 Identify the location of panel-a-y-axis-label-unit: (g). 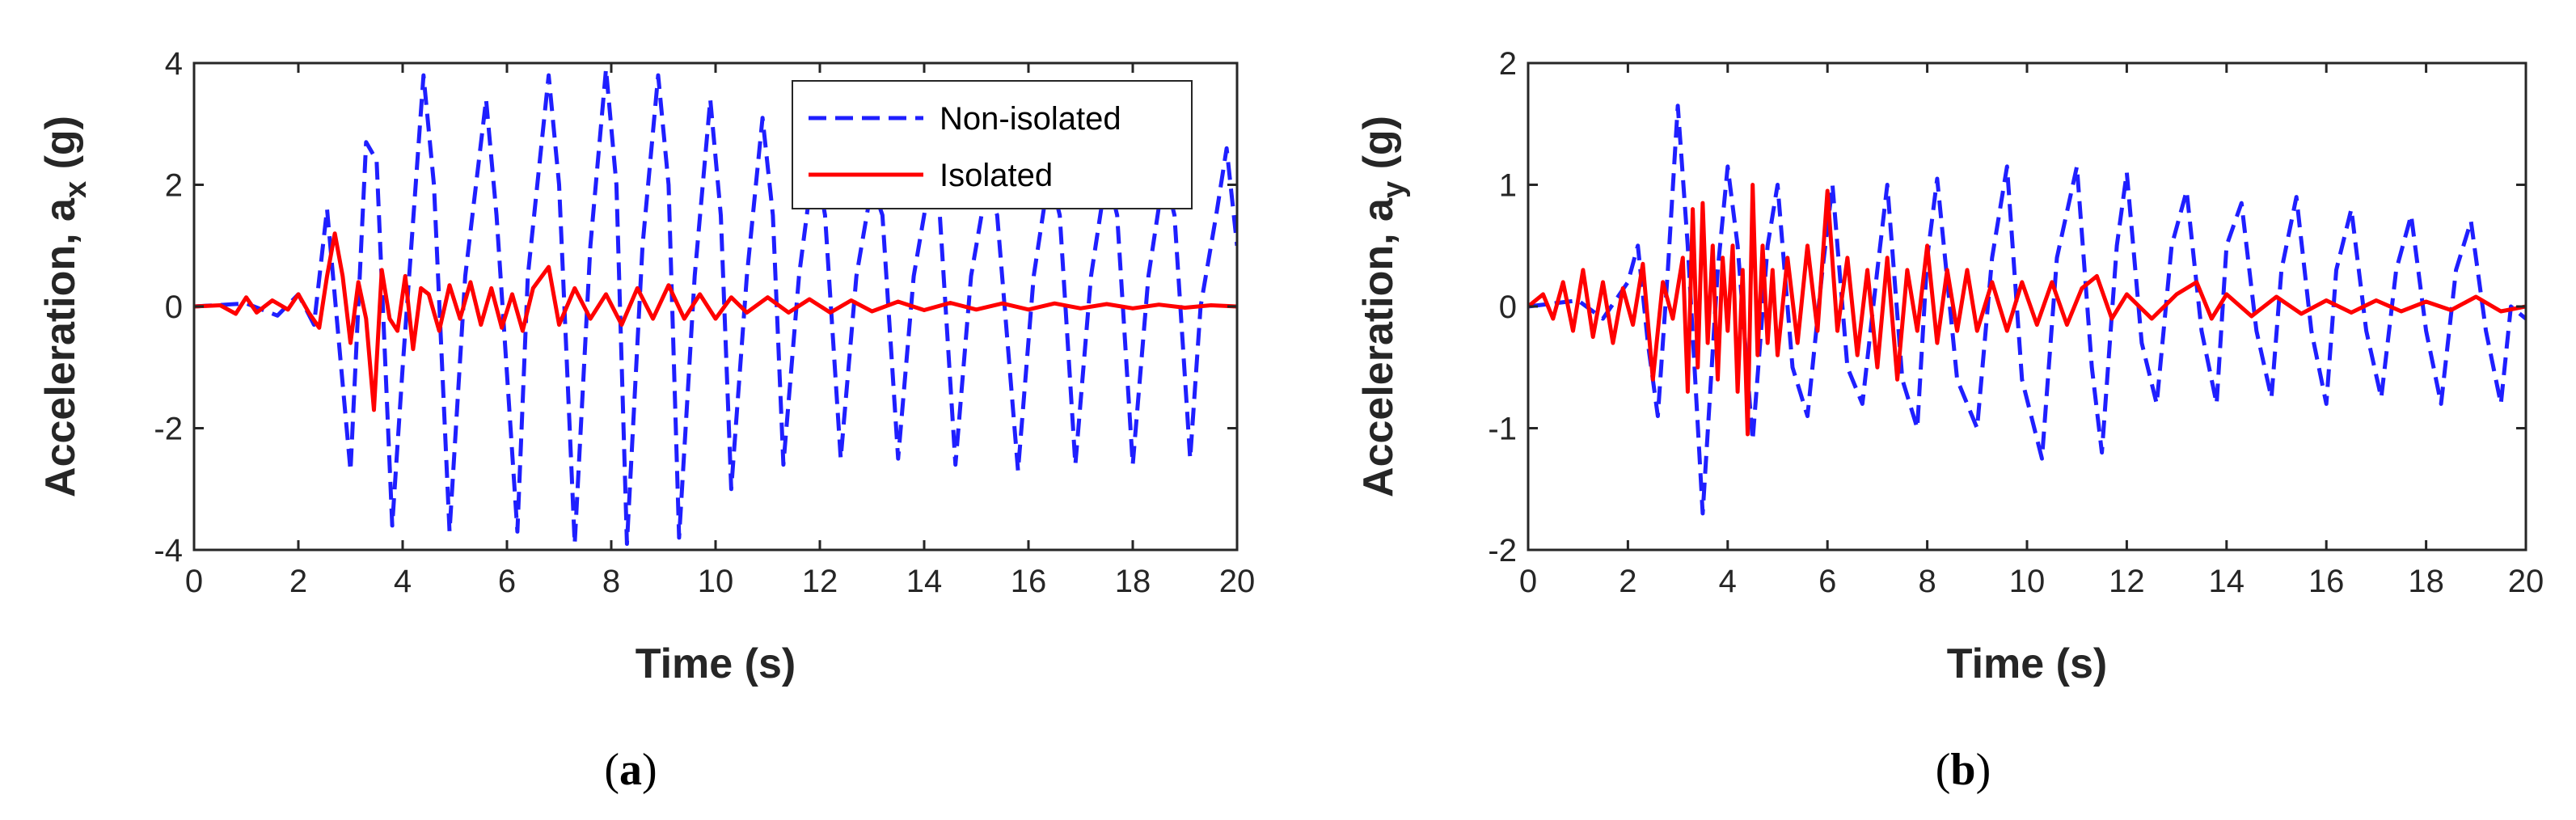
(60, 148).